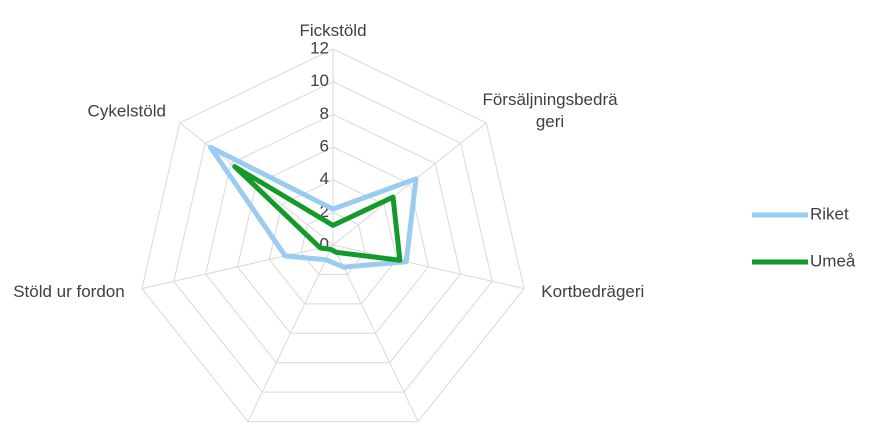 Image resolution: width=872 pixels, height=430 pixels. What do you see at coordinates (127, 110) in the screenshot?
I see `category-label: Cykelstöld` at bounding box center [127, 110].